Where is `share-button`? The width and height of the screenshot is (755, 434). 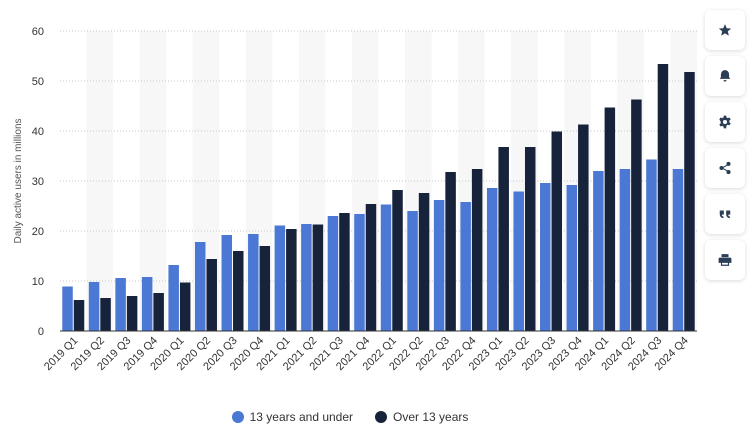 share-button is located at coordinates (725, 168).